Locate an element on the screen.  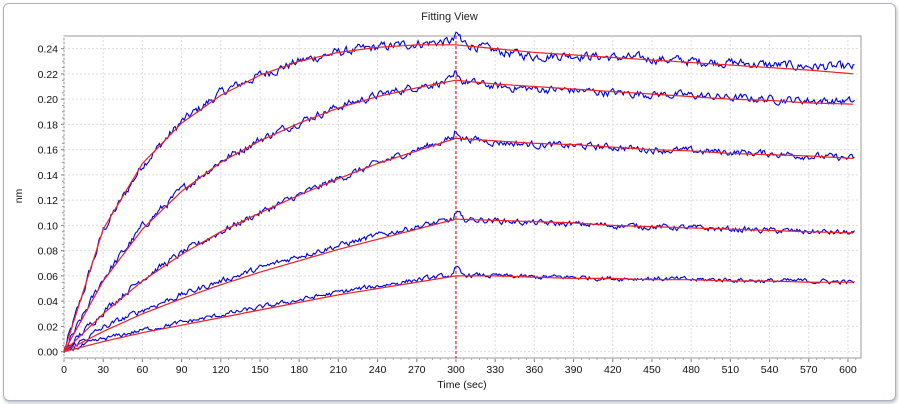
x-axis-label: Time (sec) is located at coordinates (461, 385).